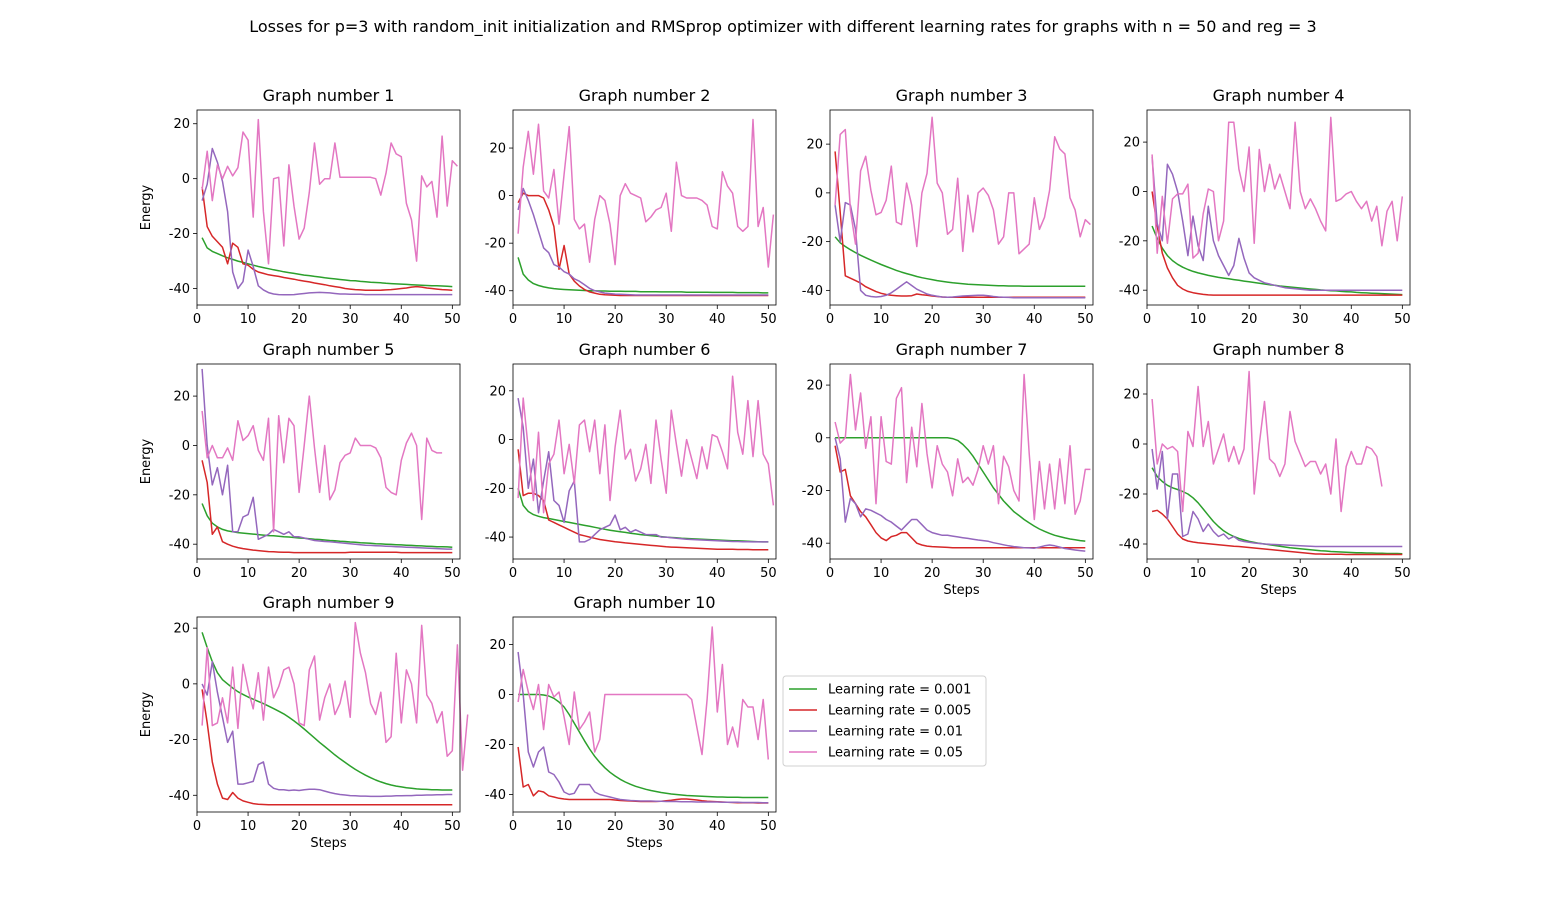 This screenshot has width=1566, height=911. I want to click on legend-label: Learning rate = 0.001, so click(899, 690).